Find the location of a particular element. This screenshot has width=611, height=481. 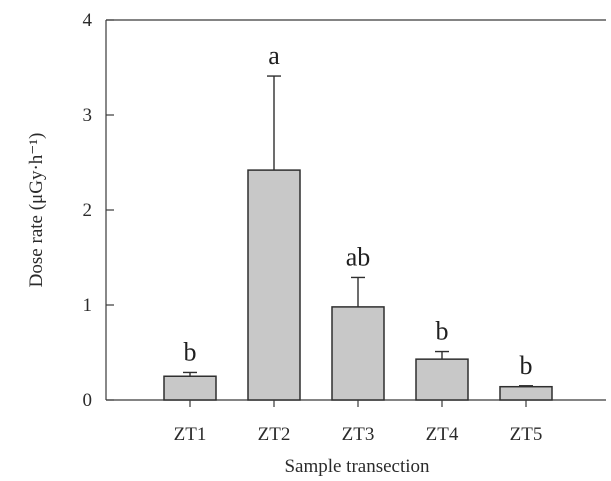

y-tick-label: 0 is located at coordinates (88, 400).